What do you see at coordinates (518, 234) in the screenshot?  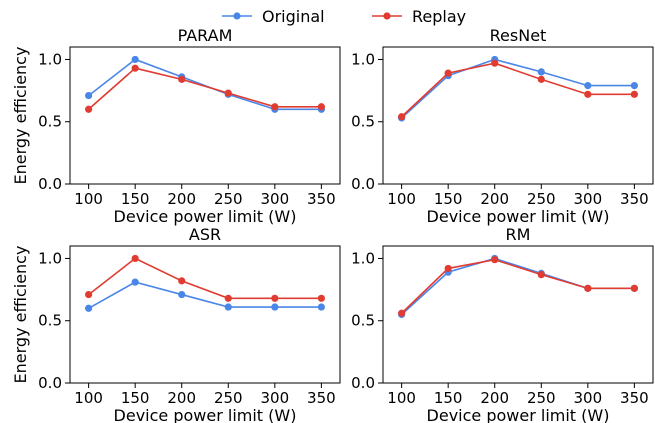 I see `panel-title: RM` at bounding box center [518, 234].